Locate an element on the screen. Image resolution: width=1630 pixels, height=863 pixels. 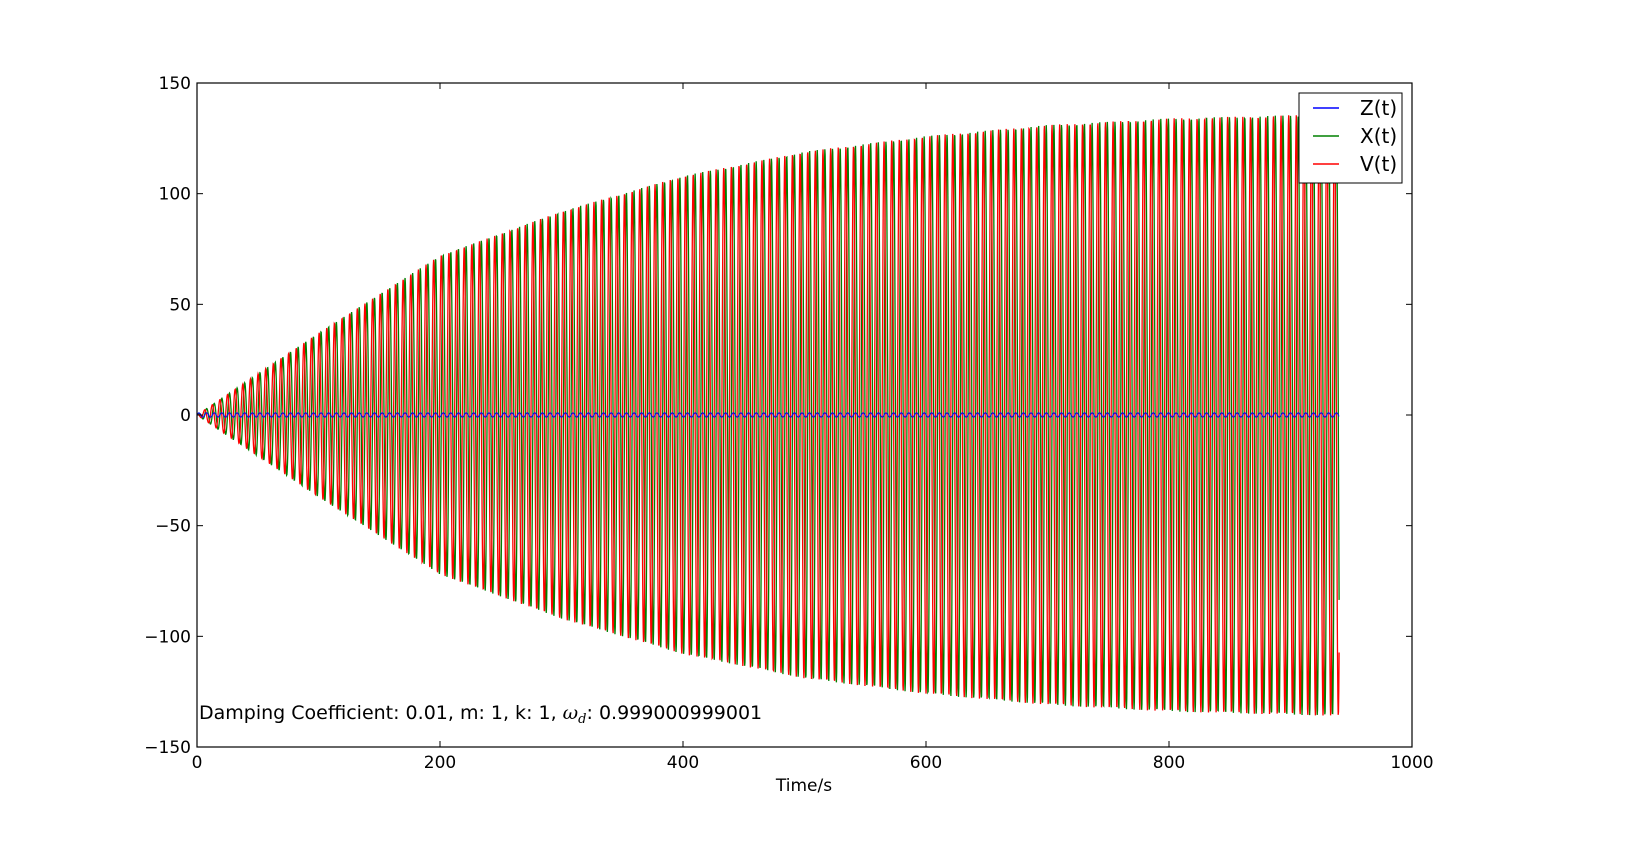
x-tick-label: 1000 is located at coordinates (1411, 763).